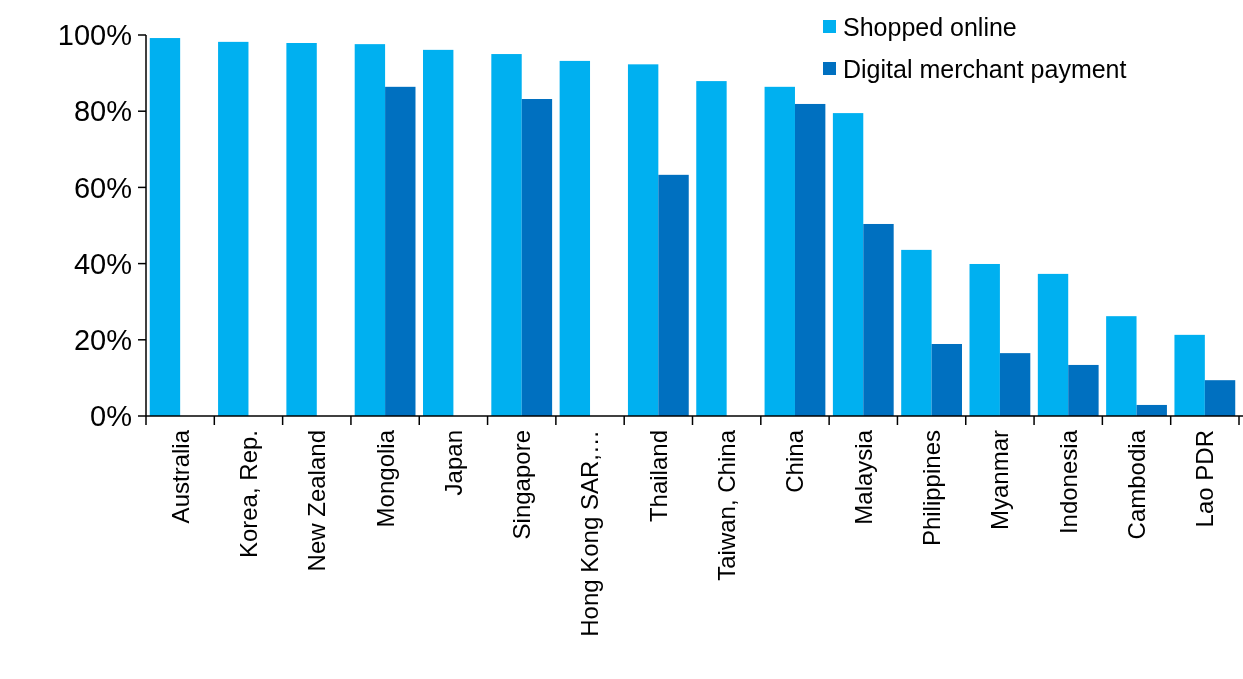  I want to click on x-tick-label: Malaysia, so click(863, 477).